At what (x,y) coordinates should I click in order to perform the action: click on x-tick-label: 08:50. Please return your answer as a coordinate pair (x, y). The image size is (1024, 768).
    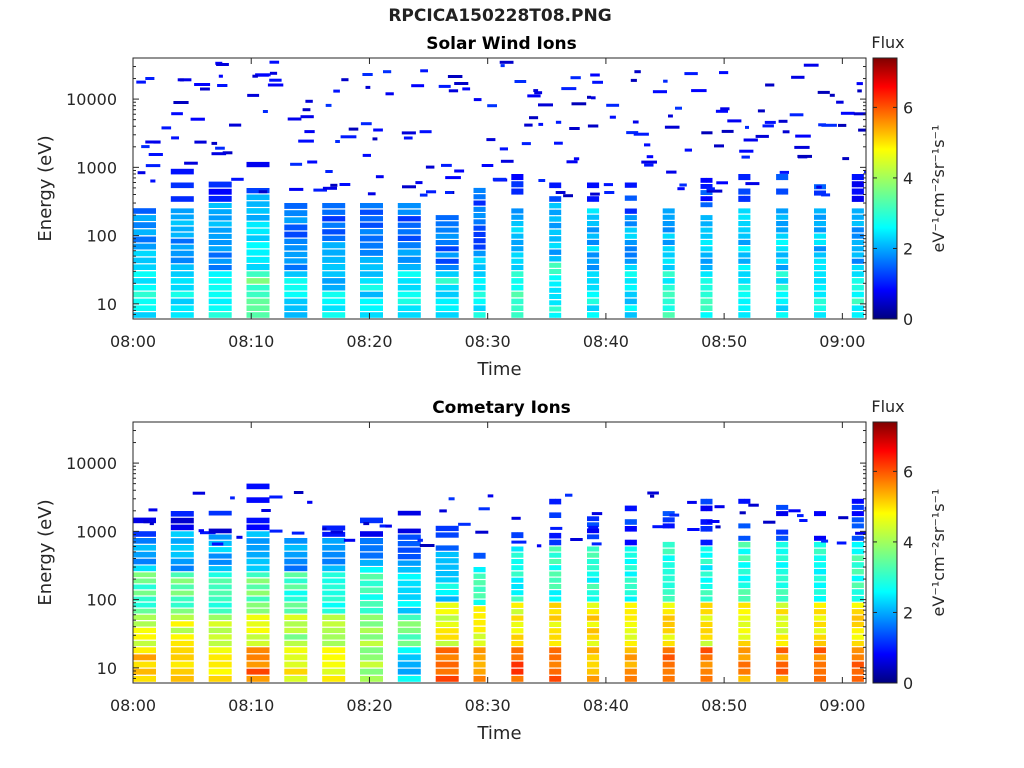
    Looking at the image, I should click on (724, 705).